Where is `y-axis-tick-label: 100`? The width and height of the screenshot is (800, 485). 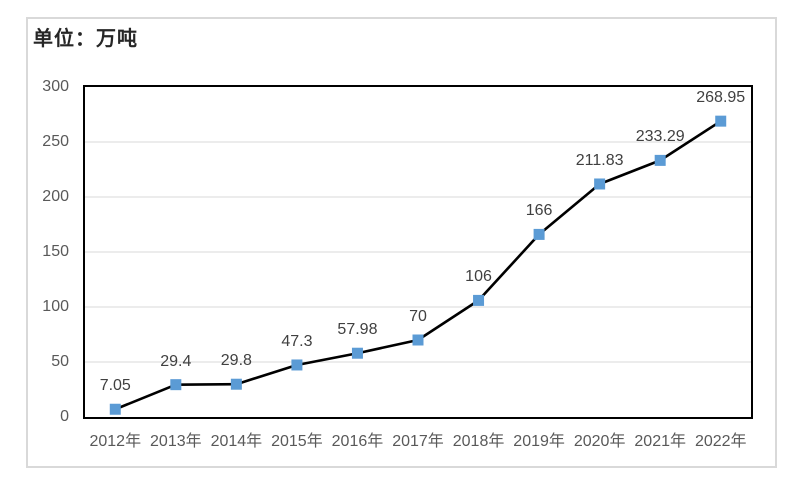
y-axis-tick-label: 100 is located at coordinates (55, 306).